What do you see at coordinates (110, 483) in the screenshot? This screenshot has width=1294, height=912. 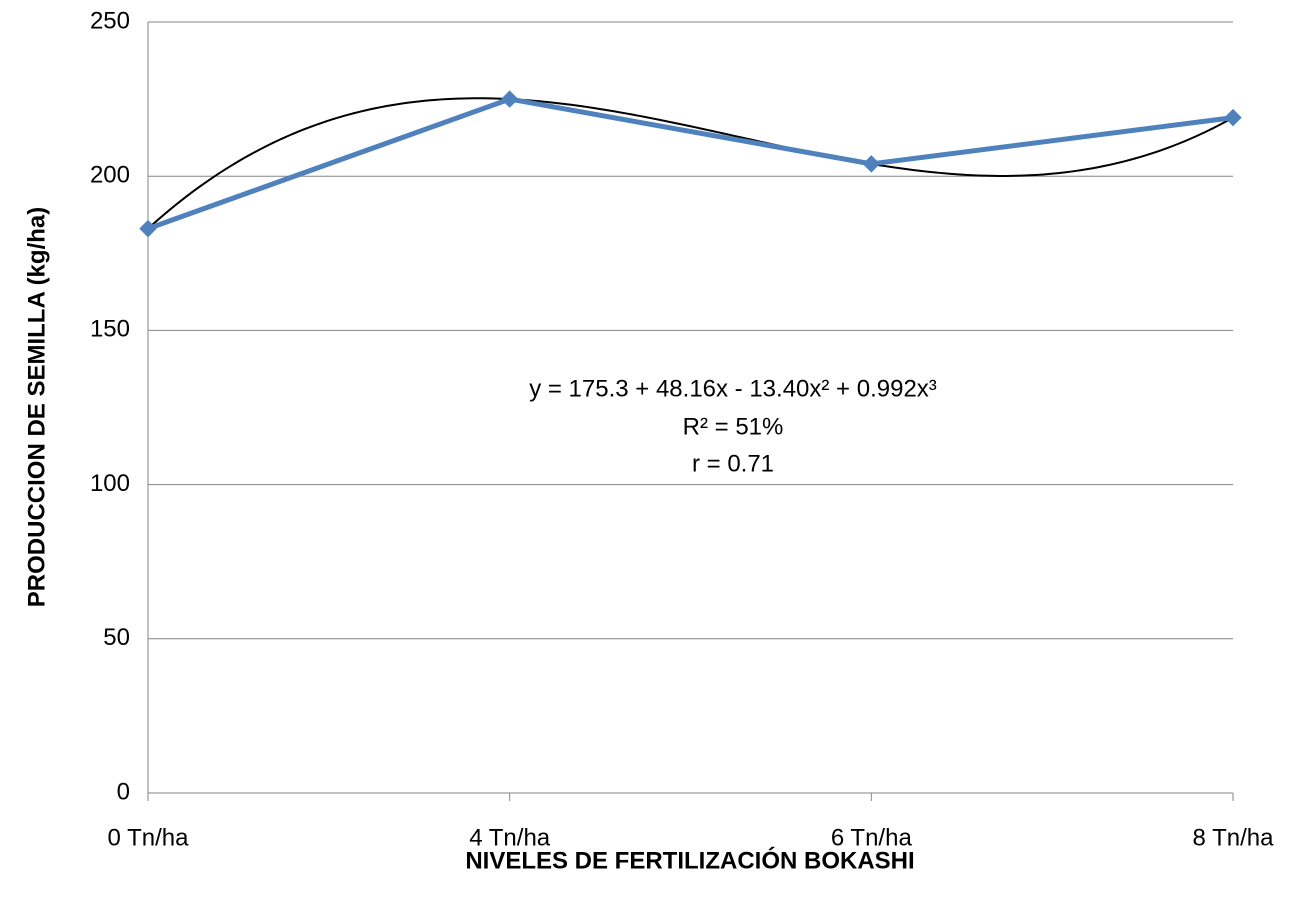 I see `y-tick-label: 100` at bounding box center [110, 483].